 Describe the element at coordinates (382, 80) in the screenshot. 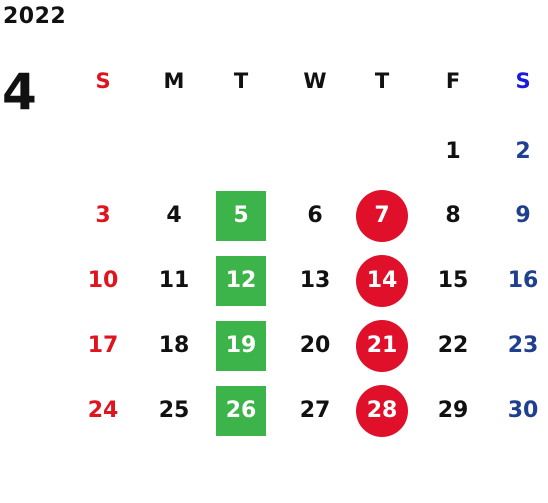

I see `weekday-header-thu: T` at that location.